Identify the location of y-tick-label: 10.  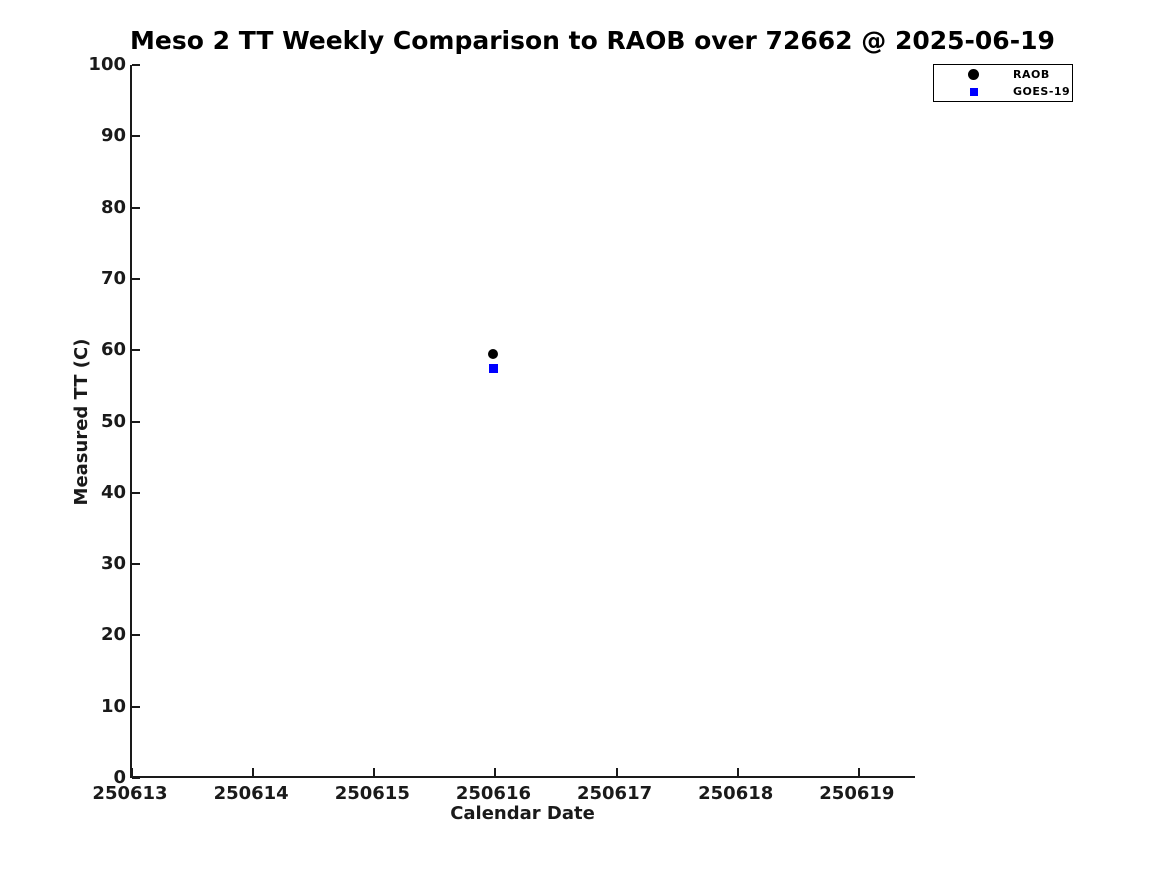
(113, 706).